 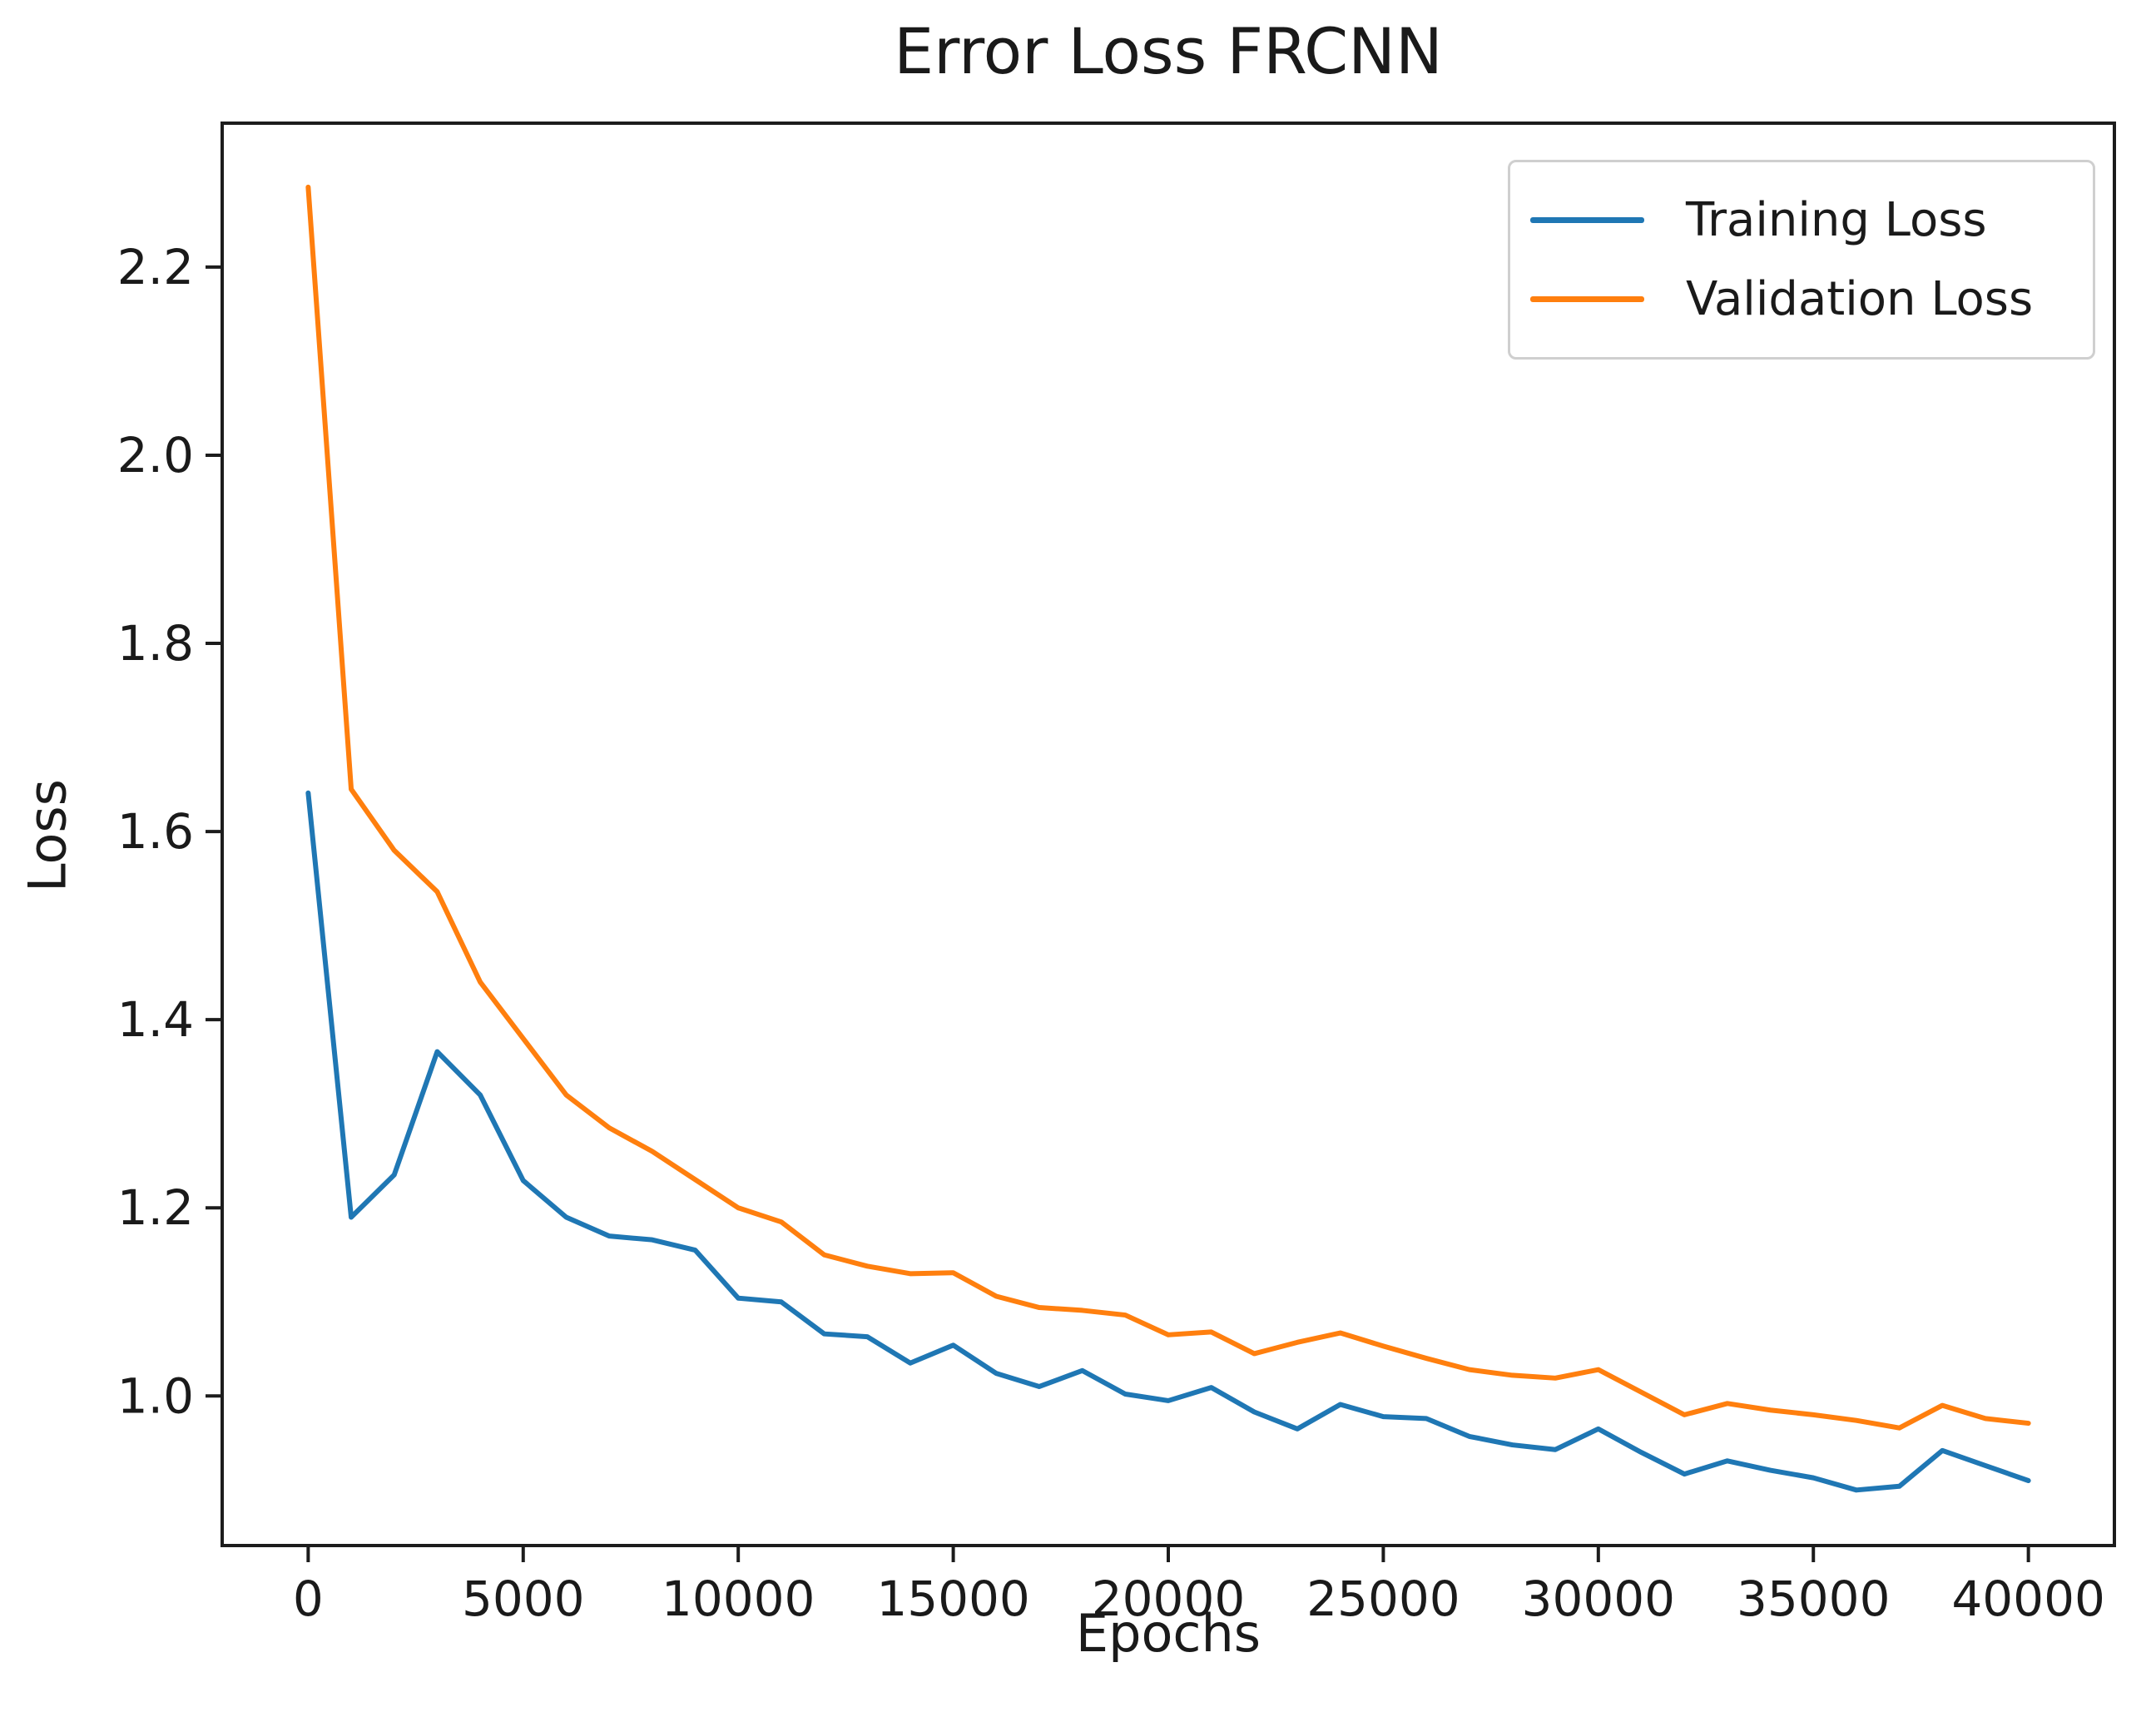 I want to click on x-tick-label: 20000, so click(x=1169, y=1599).